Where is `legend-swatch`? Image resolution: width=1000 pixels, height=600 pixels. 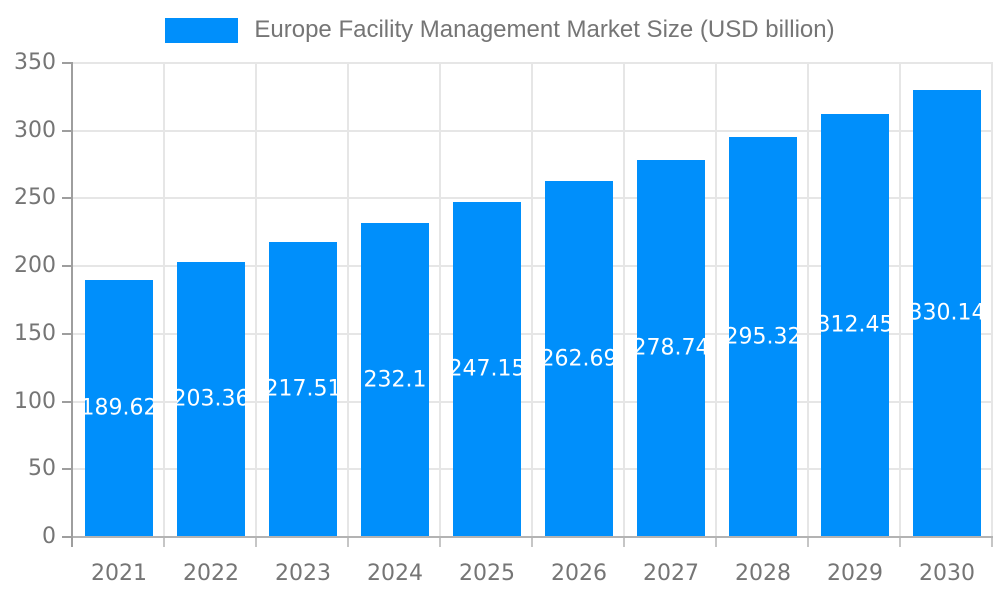
legend-swatch is located at coordinates (202, 30).